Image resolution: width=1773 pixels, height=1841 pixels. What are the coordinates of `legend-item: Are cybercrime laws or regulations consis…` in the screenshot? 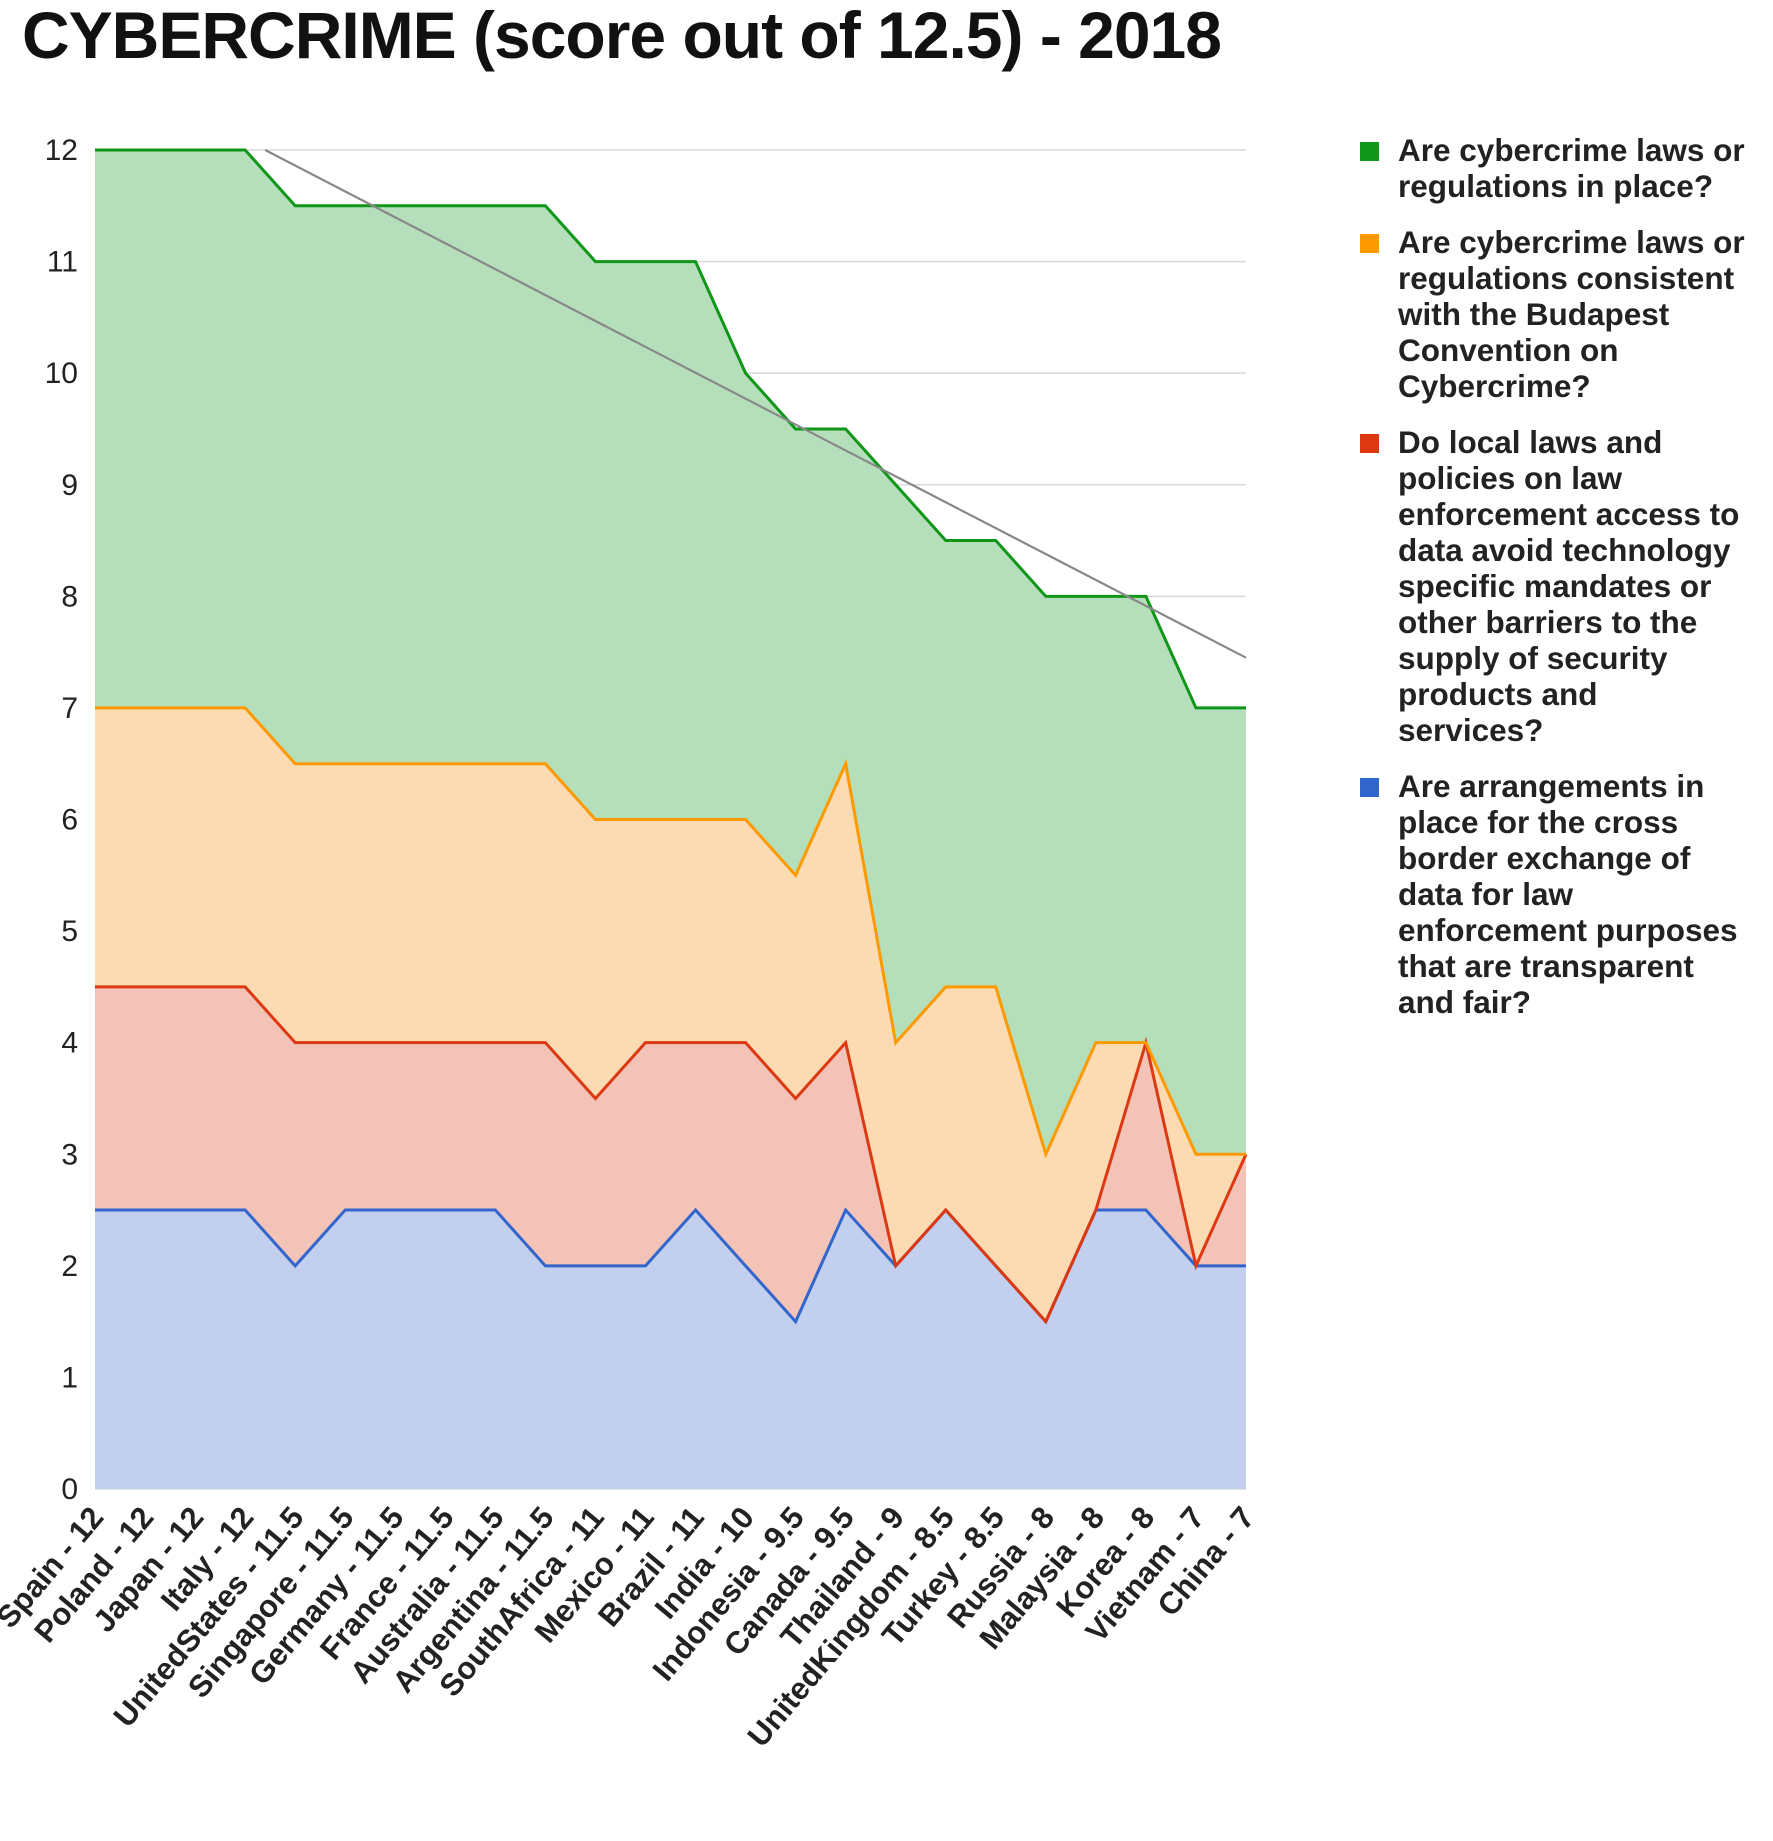 It's located at (1565, 314).